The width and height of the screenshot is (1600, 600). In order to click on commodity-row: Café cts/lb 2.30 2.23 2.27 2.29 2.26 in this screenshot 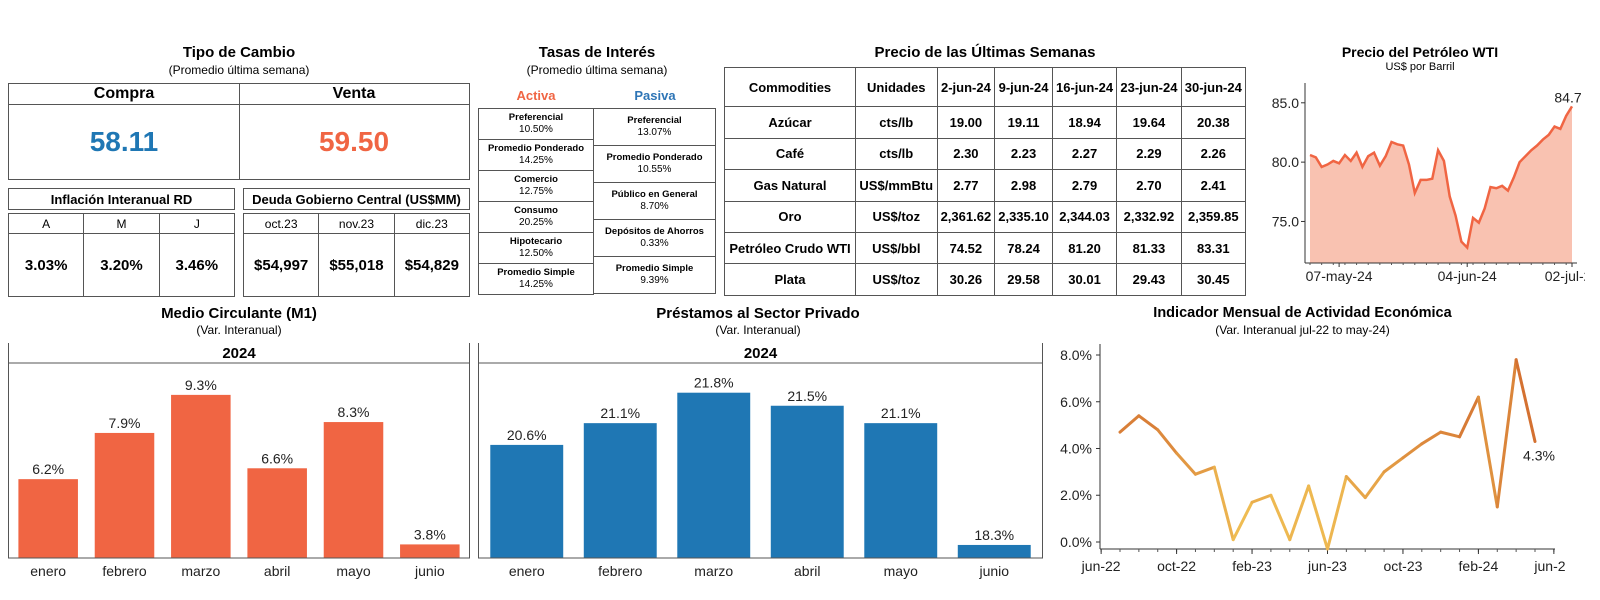, I will do `click(985, 154)`.